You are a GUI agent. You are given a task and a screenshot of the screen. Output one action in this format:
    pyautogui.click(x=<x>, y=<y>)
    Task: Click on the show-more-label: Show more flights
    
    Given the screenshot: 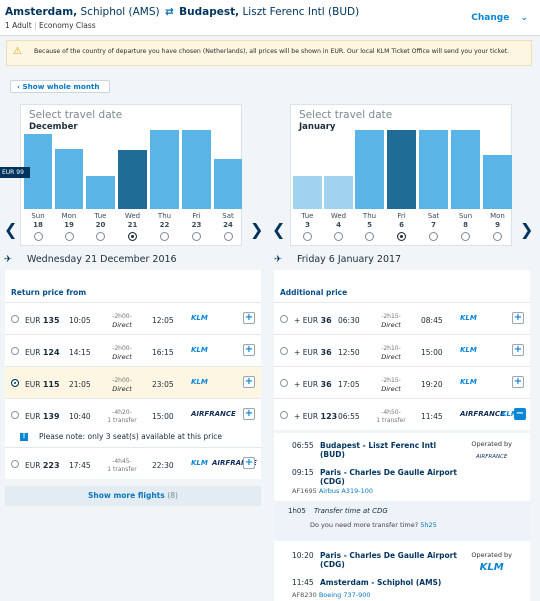 What is the action you would take?
    pyautogui.click(x=126, y=495)
    